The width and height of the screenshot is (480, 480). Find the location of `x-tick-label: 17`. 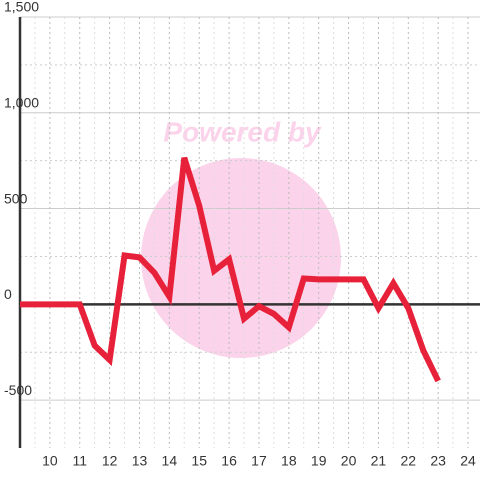

x-tick-label: 17 is located at coordinates (259, 461).